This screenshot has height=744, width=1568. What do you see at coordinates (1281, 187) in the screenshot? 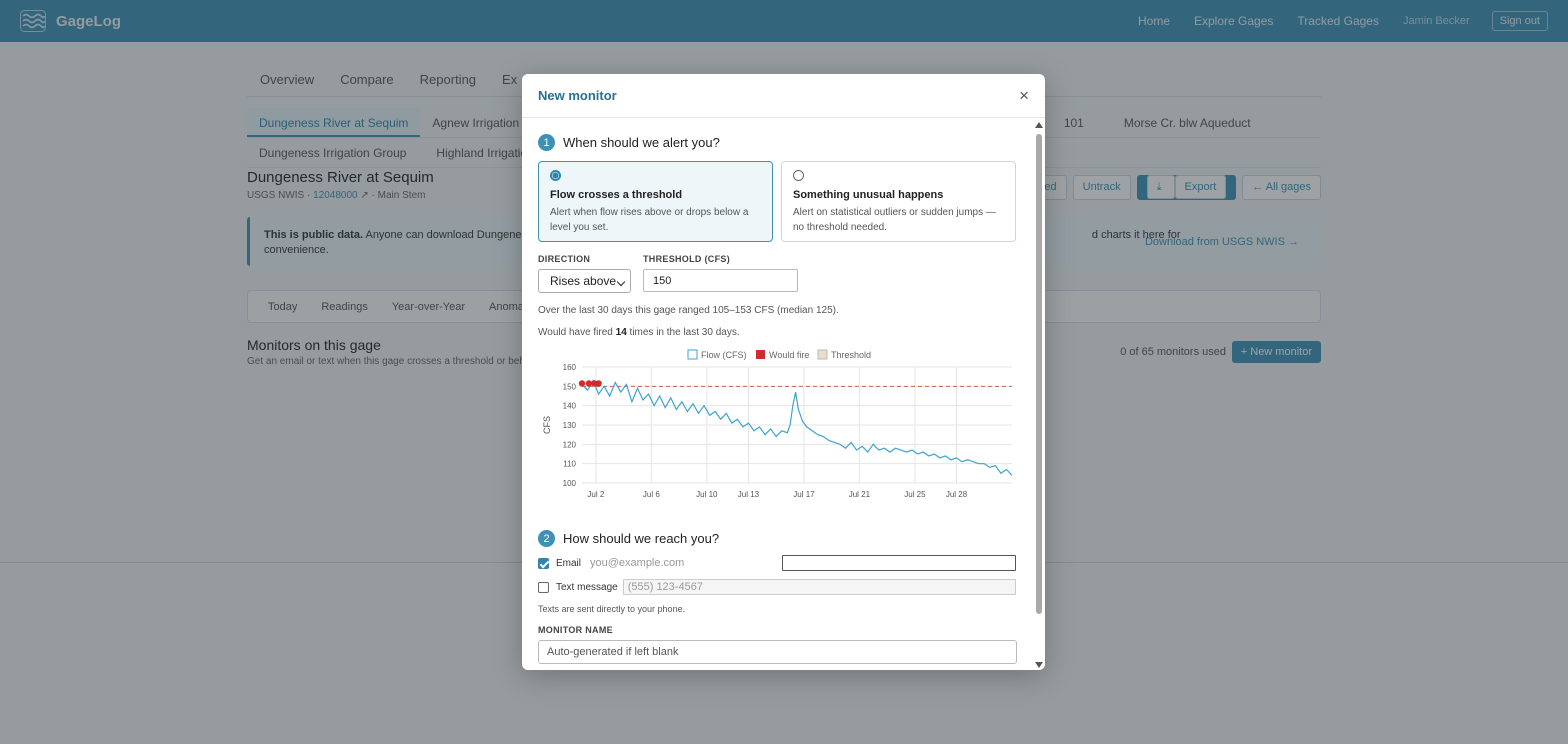
I see `all-gages-button: ← All gages` at bounding box center [1281, 187].